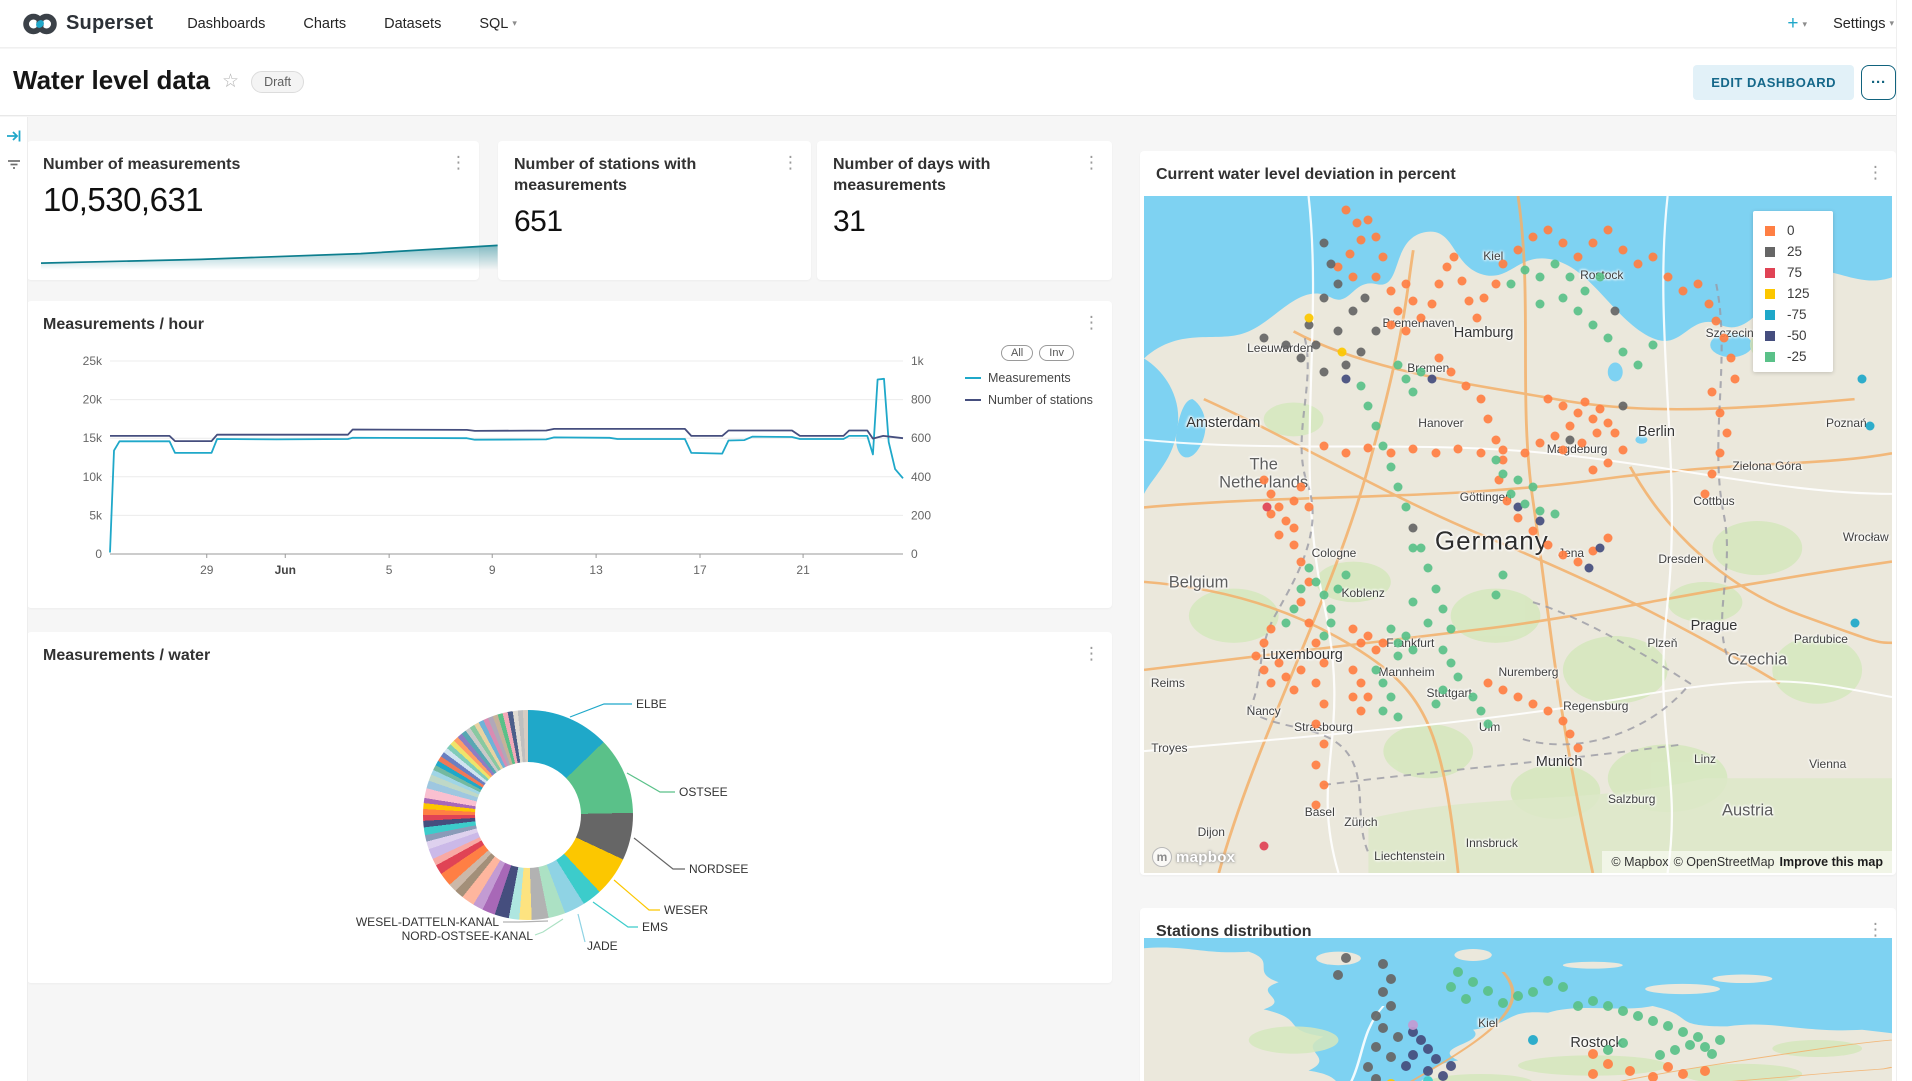 Image resolution: width=1912 pixels, height=1081 pixels. I want to click on settings-menu: Settings ▾, so click(1863, 23).